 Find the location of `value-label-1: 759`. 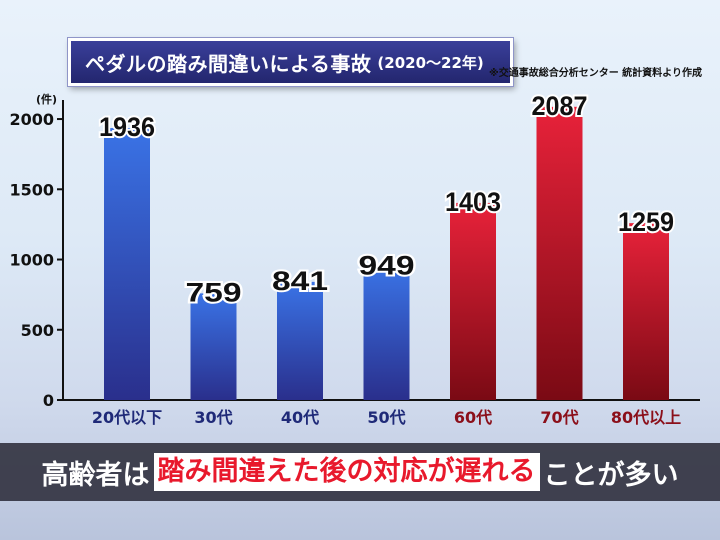

value-label-1: 759 is located at coordinates (214, 292).